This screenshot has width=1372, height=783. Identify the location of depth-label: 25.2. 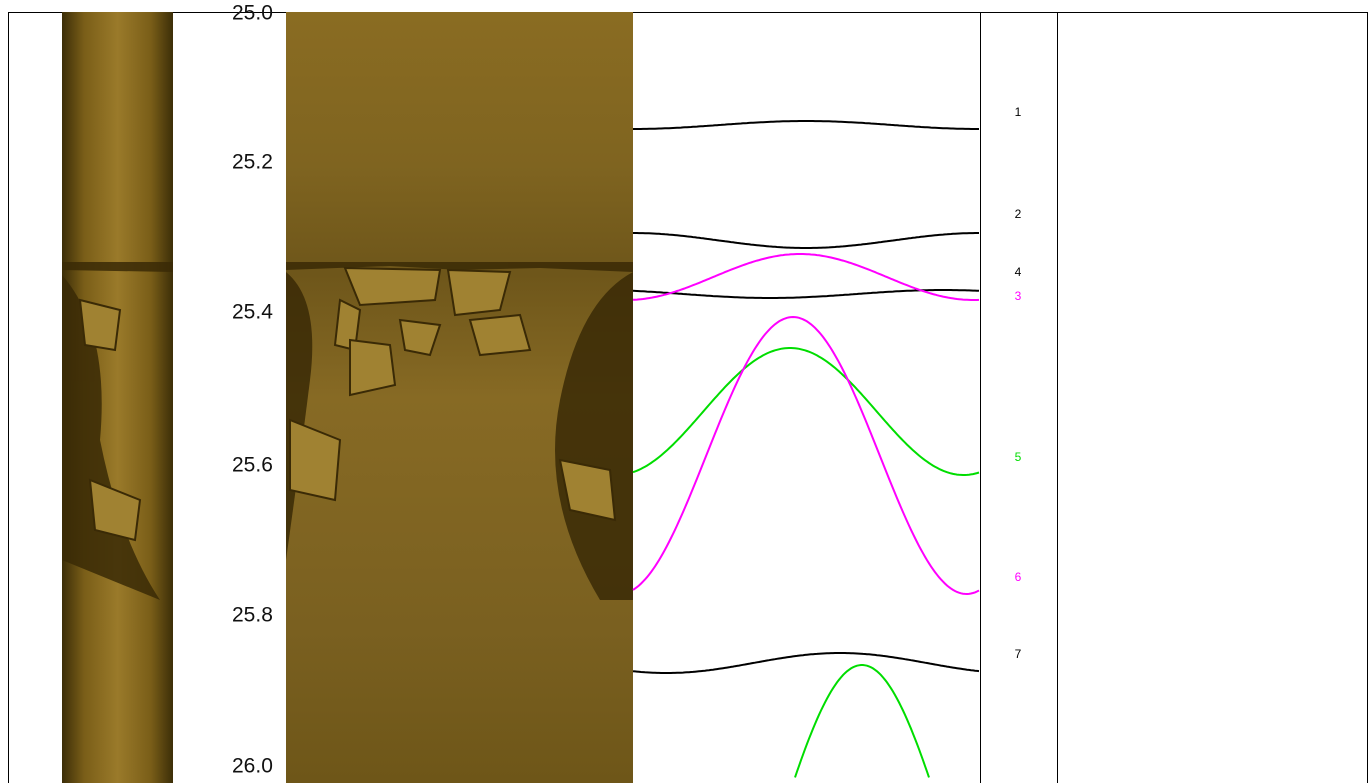
(252, 162).